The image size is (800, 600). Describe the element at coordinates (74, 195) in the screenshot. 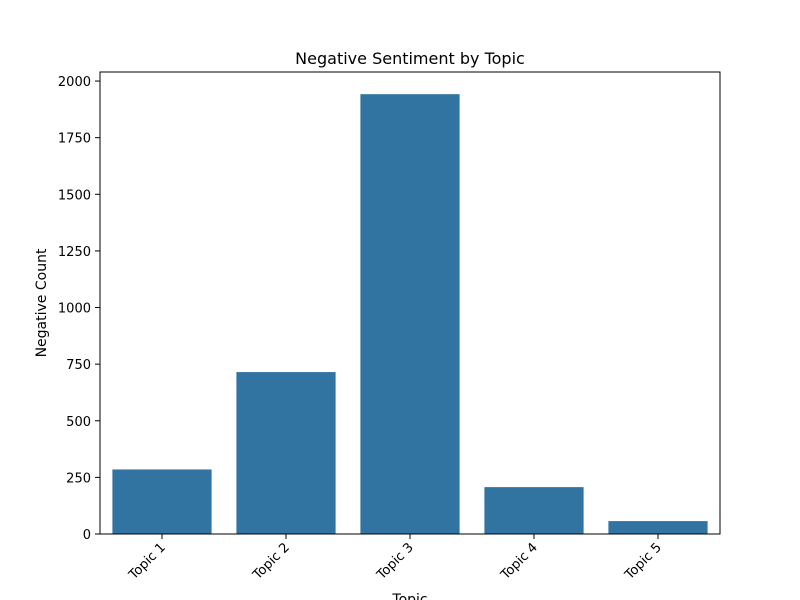

I see `y-tick-label: 1500` at that location.